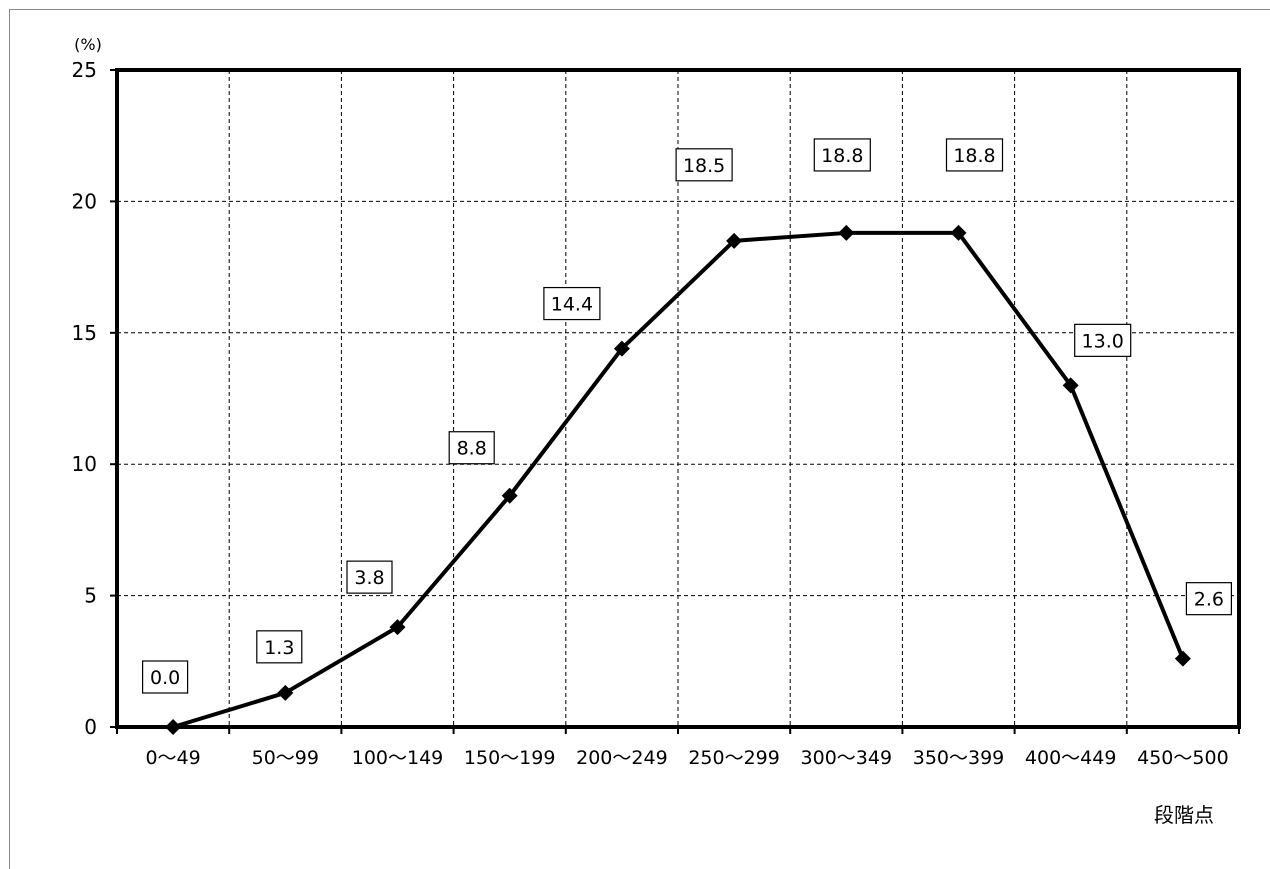 Image resolution: width=1270 pixels, height=869 pixels. Describe the element at coordinates (94, 398) in the screenshot. I see `y-axis-ticks: 0 5 10 15 20 25` at that location.